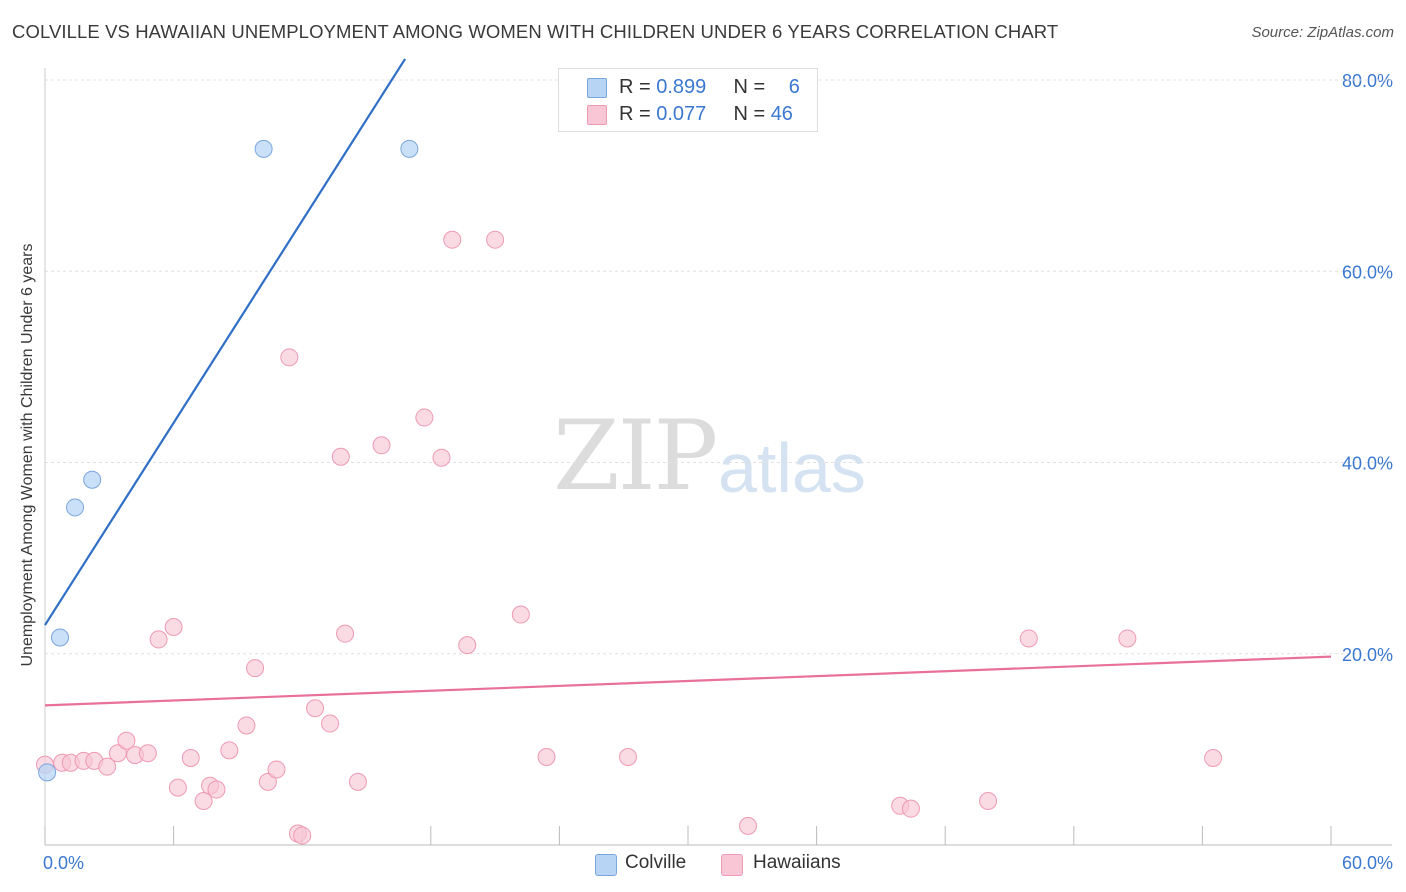  Describe the element at coordinates (1367, 272) in the screenshot. I see `y-tick-label: 60.0%` at that location.